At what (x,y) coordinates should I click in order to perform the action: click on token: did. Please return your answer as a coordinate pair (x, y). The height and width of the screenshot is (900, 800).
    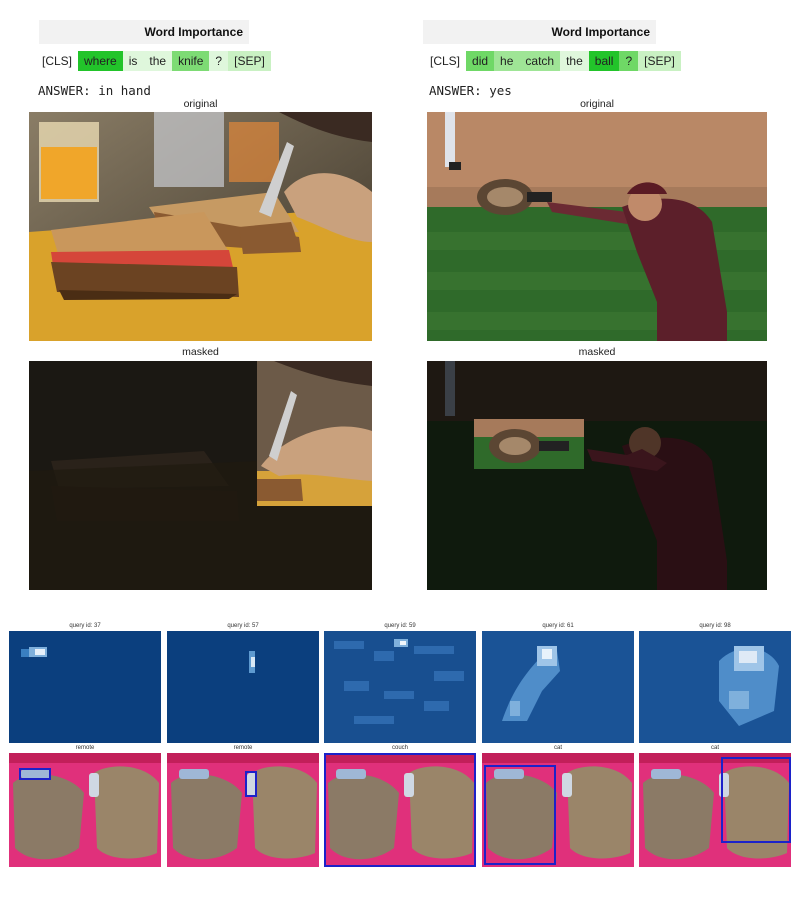
    Looking at the image, I should click on (480, 61).